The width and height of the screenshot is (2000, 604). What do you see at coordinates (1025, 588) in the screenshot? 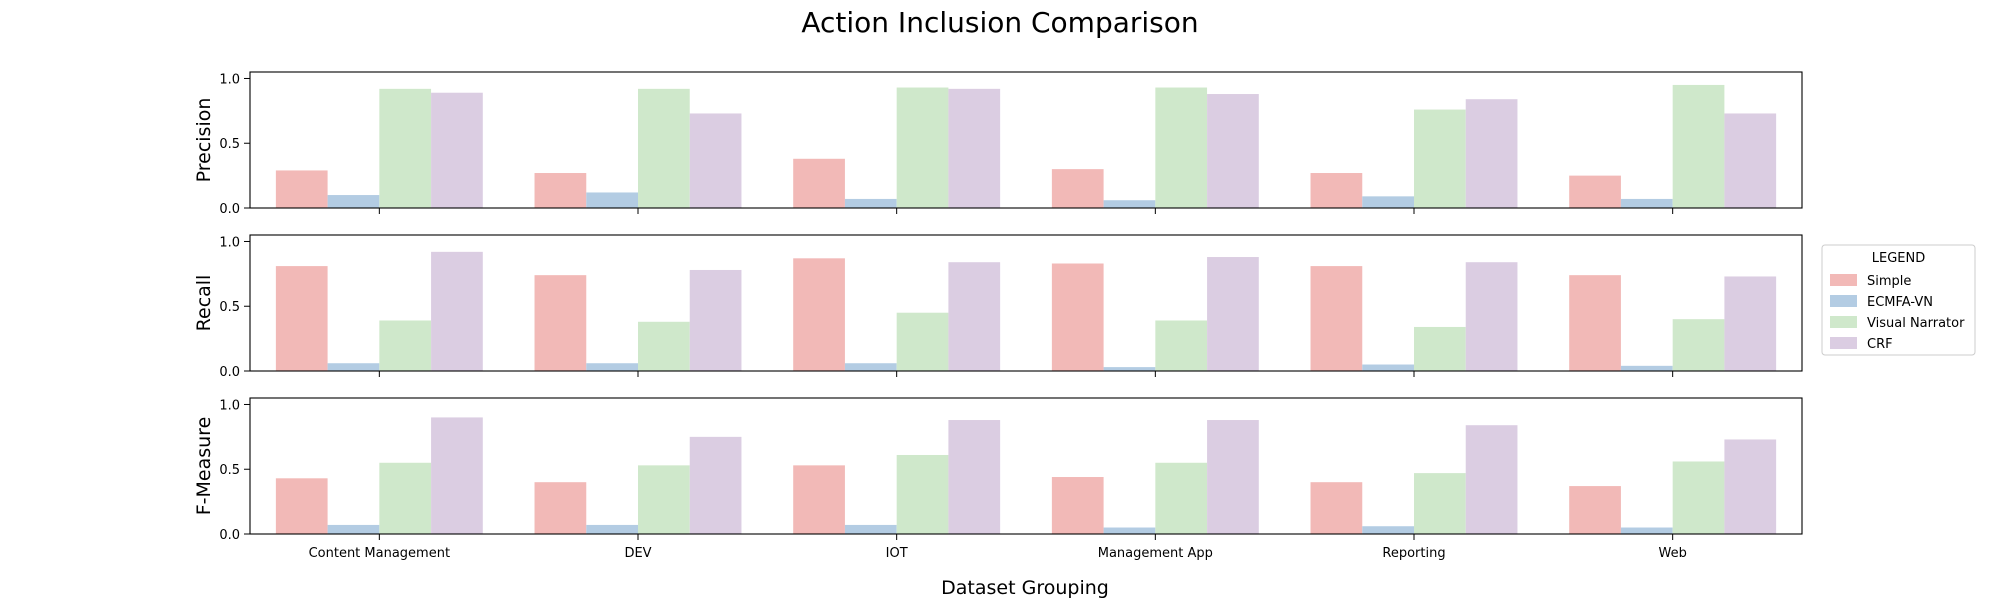
I see `x-axis-label: Dataset Grouping` at bounding box center [1025, 588].